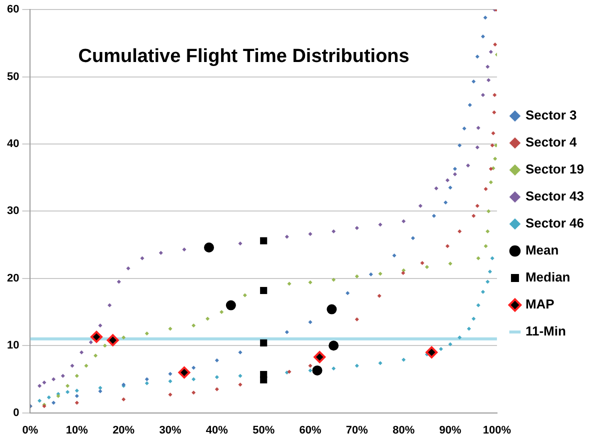  I want to click on legend-label: Sector 4, so click(551, 142).